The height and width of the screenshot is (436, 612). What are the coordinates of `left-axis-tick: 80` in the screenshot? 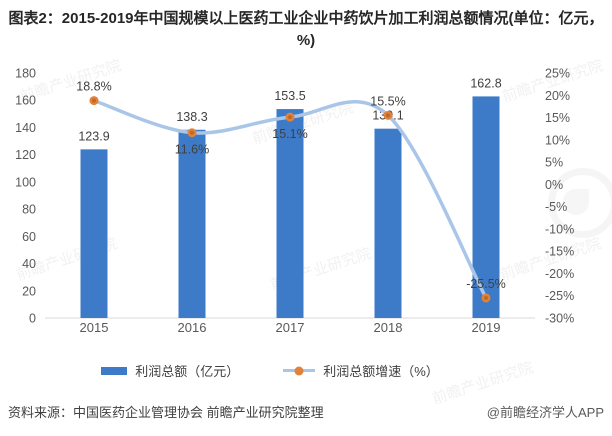 It's located at (29, 210).